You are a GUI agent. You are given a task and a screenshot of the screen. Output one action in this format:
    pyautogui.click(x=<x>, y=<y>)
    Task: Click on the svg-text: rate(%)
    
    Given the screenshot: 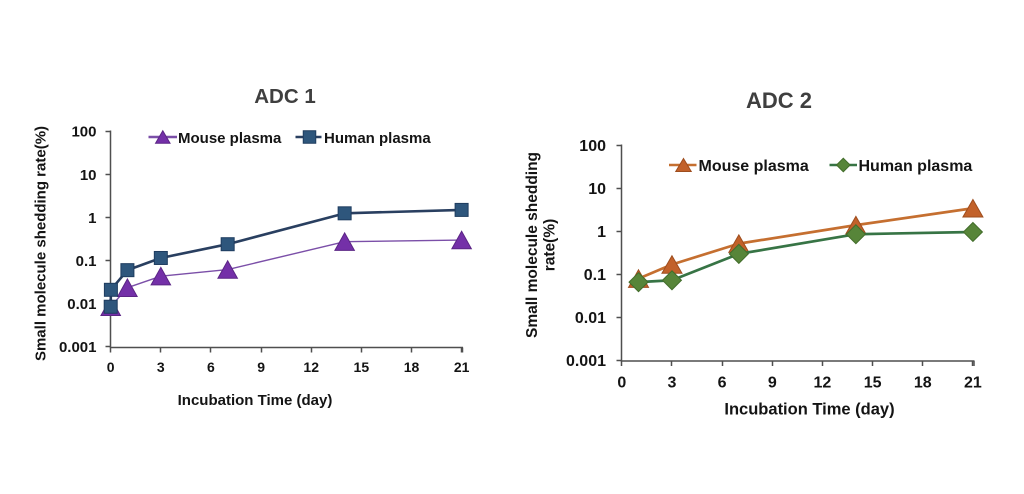 What is the action you would take?
    pyautogui.click(x=550, y=245)
    